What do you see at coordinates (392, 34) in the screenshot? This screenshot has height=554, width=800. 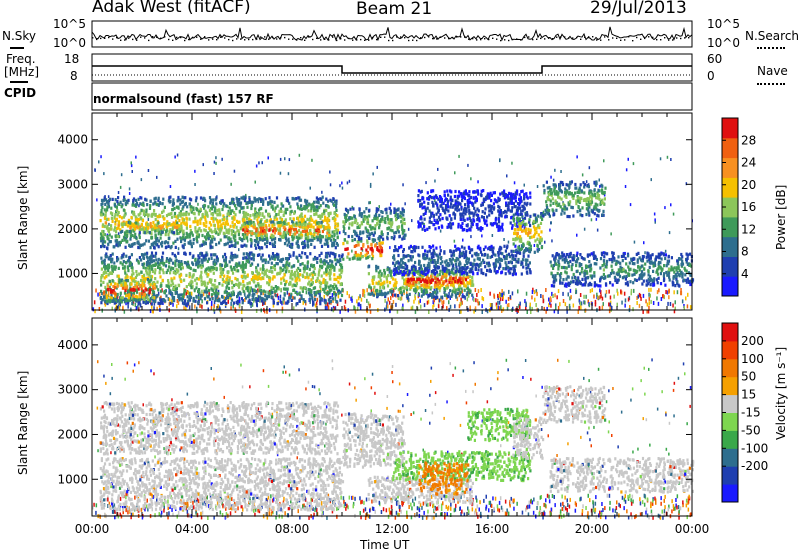 I see `noise-sky-line` at bounding box center [392, 34].